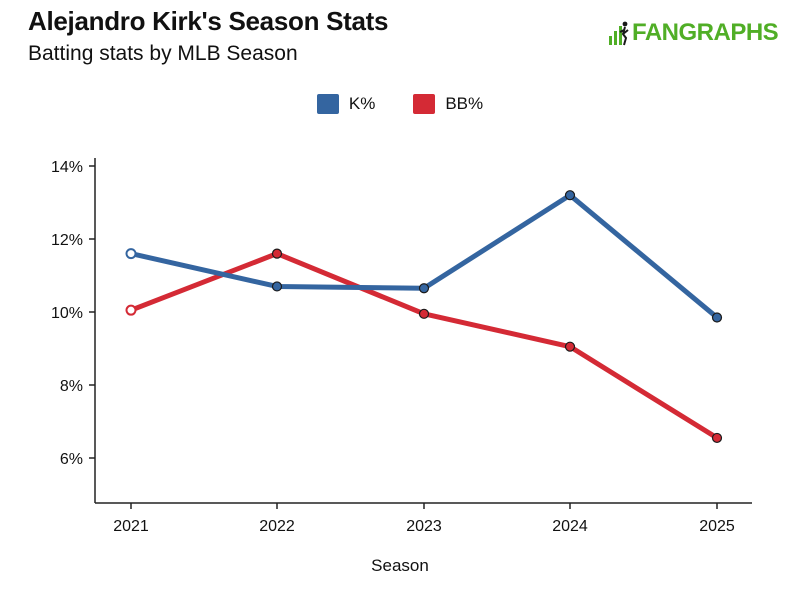 This screenshot has width=800, height=597. I want to click on chart-title: Alejandro Kirk's Season Stats, so click(208, 21).